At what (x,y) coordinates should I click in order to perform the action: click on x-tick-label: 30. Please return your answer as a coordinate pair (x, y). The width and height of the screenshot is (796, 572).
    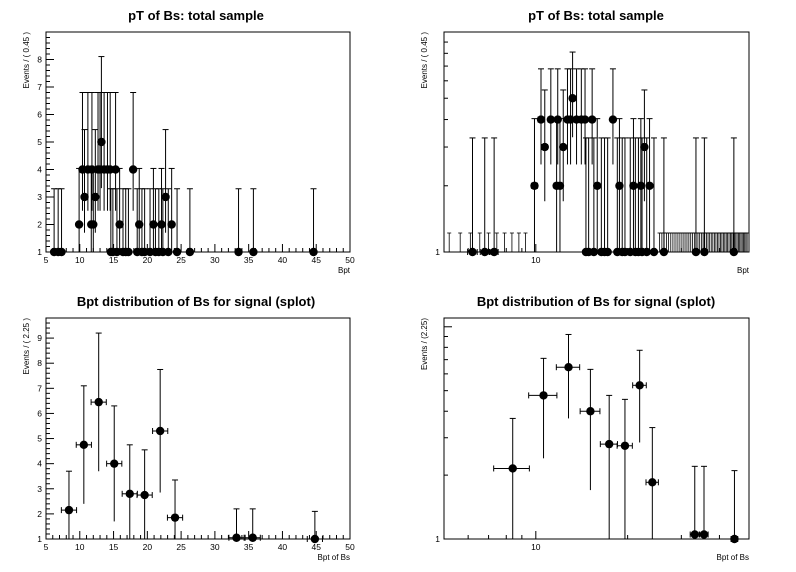
    Looking at the image, I should click on (215, 547).